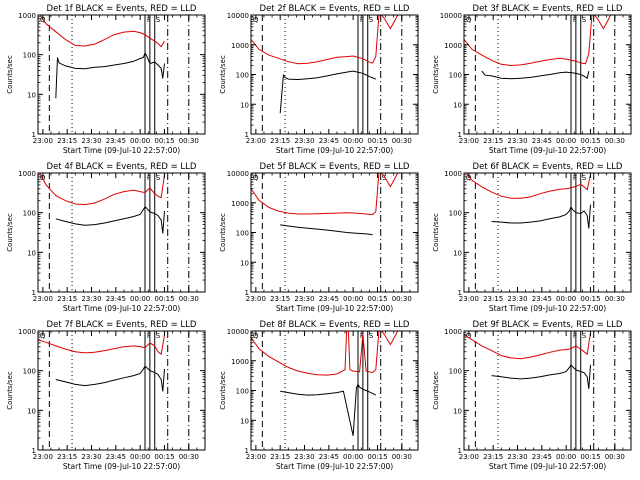 The height and width of the screenshot is (480, 640). I want to click on panel-title: Det 3f BLACK = Events, RED = LLD, so click(548, 9).